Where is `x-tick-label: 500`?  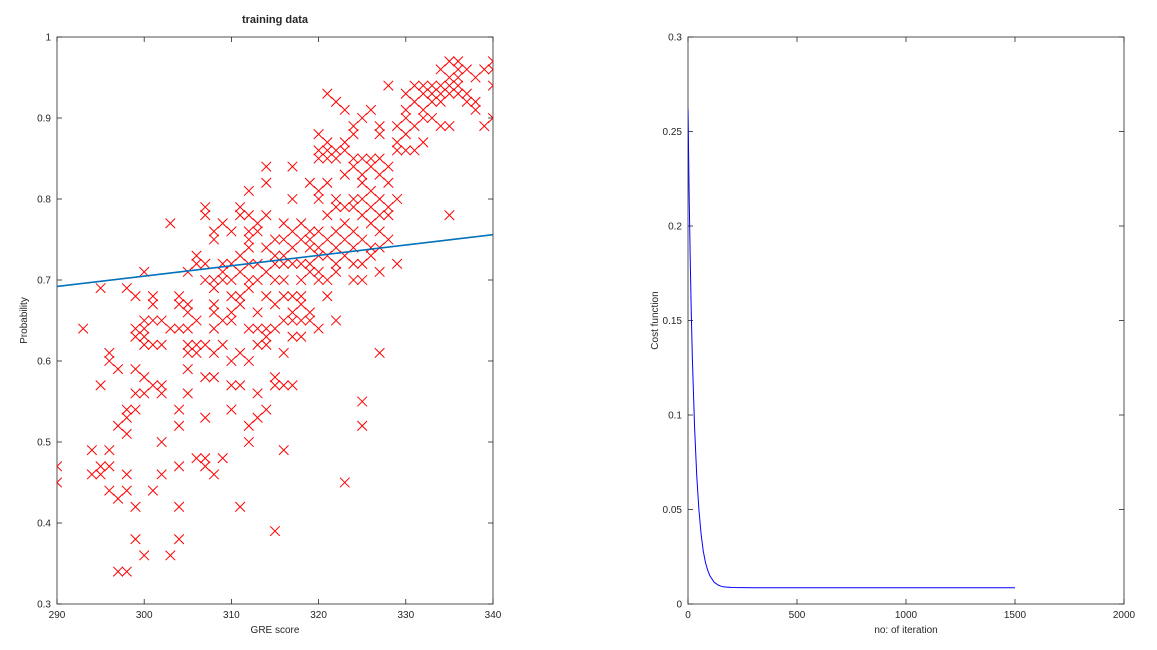
x-tick-label: 500 is located at coordinates (797, 615).